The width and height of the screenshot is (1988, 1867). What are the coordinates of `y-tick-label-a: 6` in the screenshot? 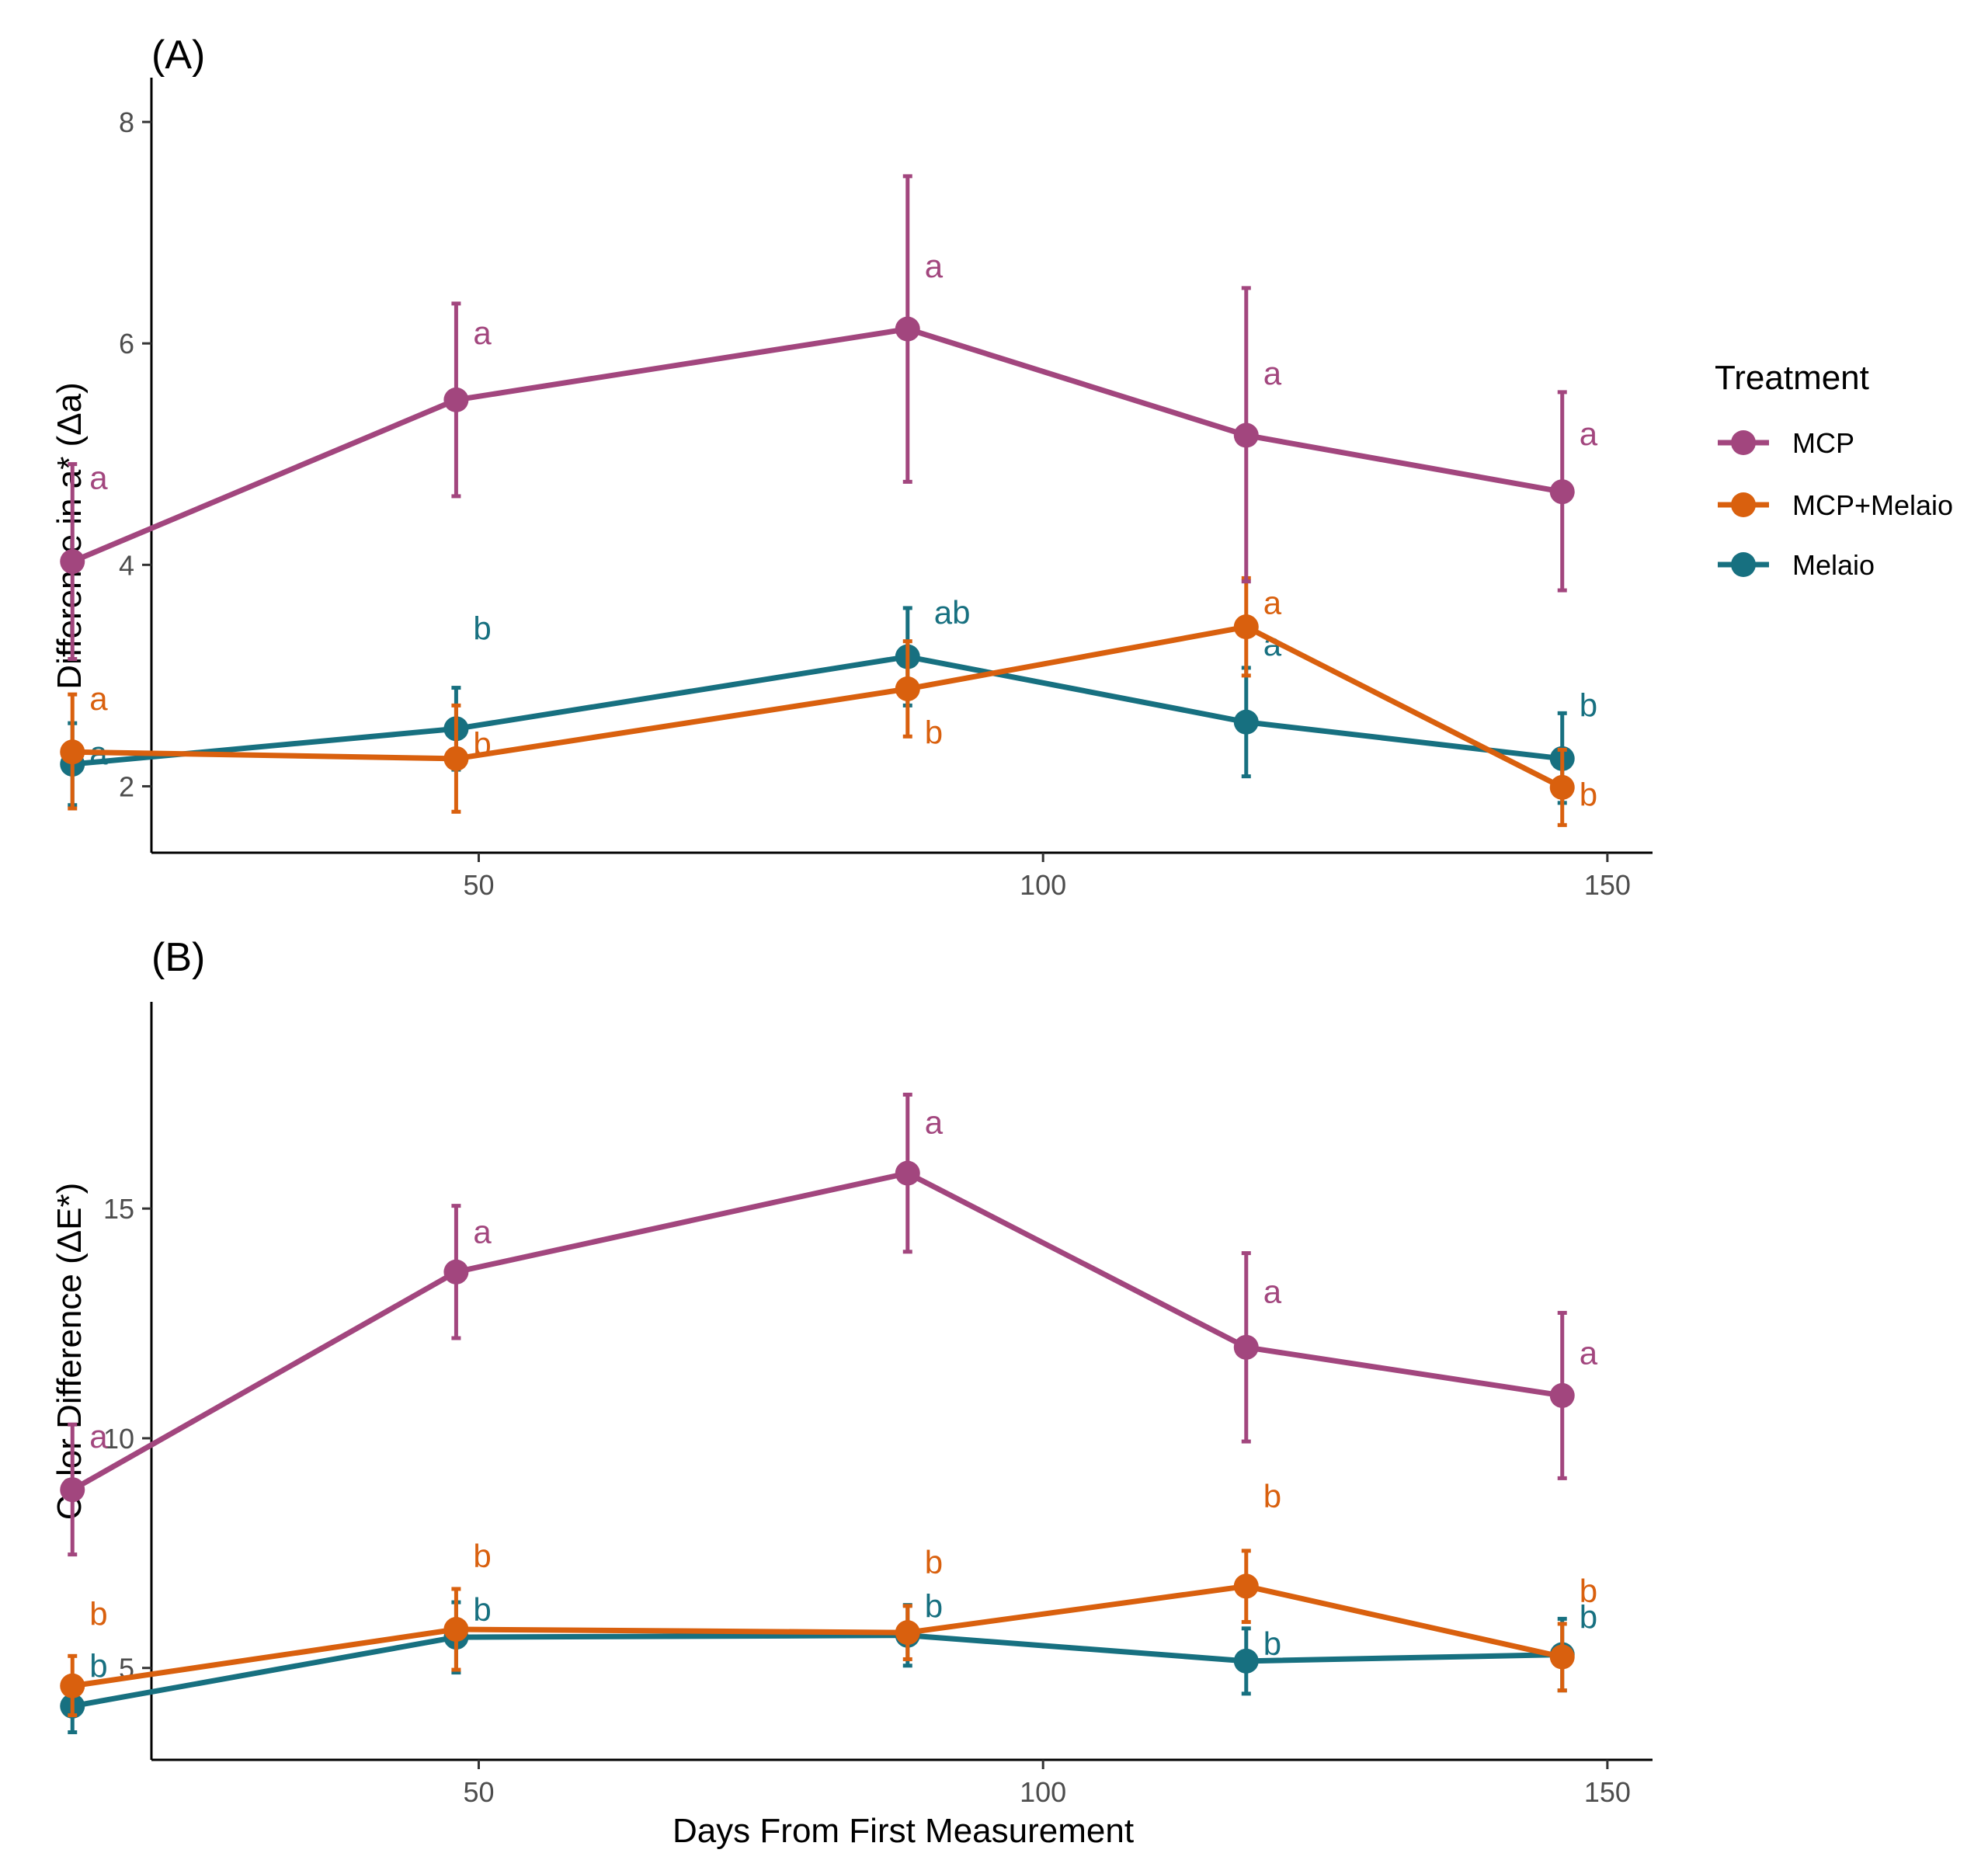 It's located at (126, 344).